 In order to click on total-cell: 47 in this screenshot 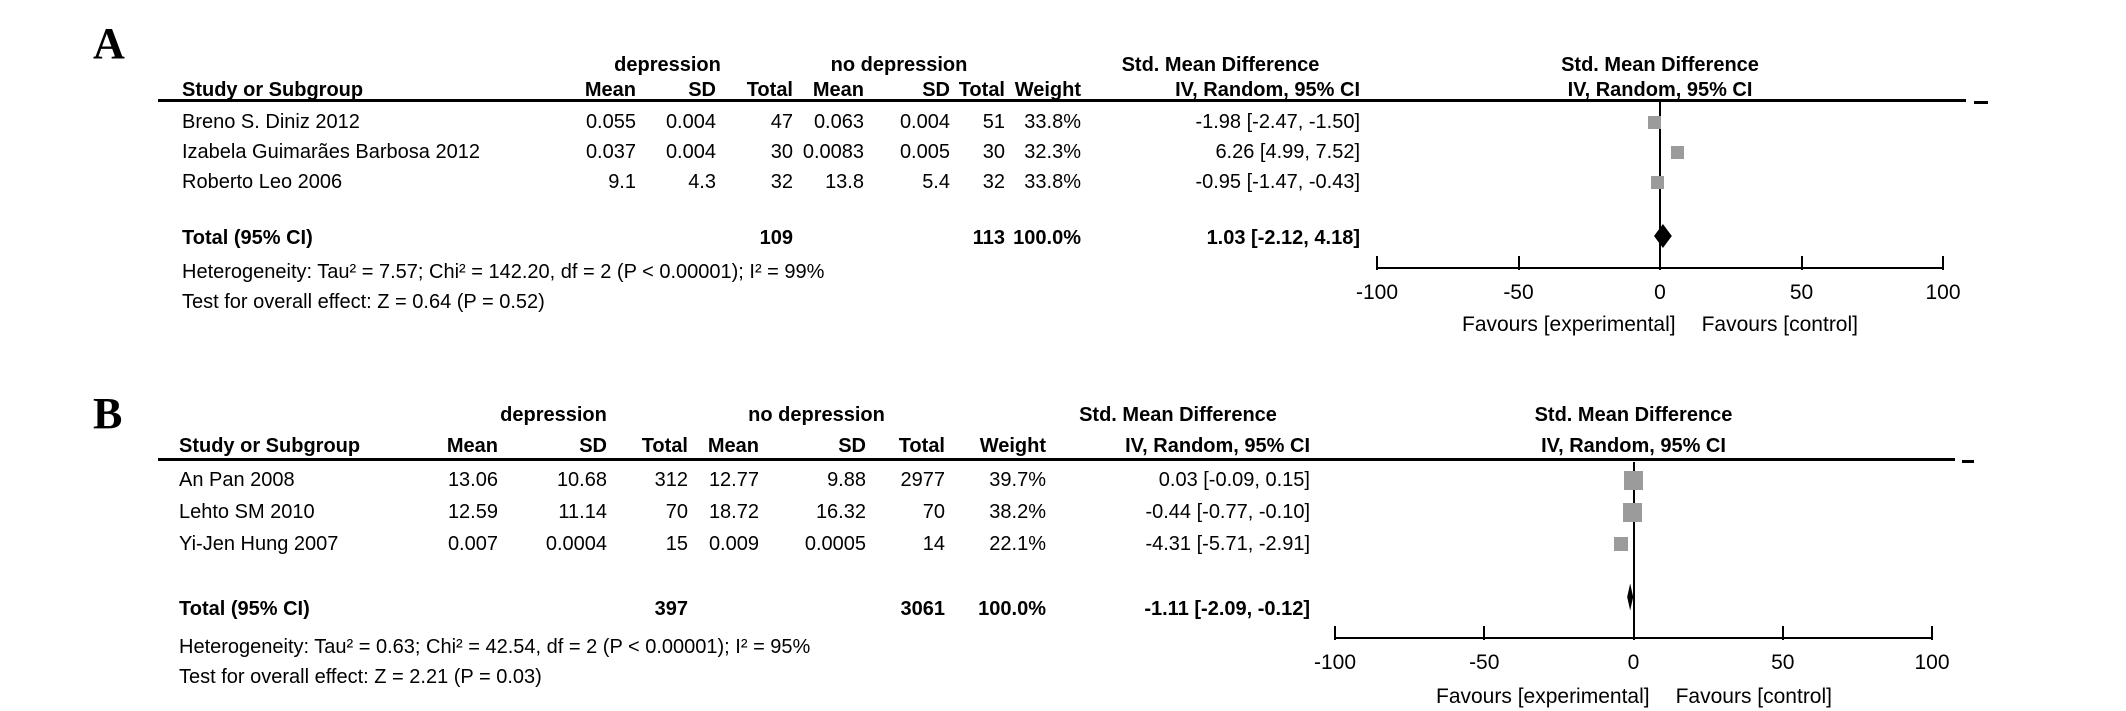, I will do `click(781, 122)`.